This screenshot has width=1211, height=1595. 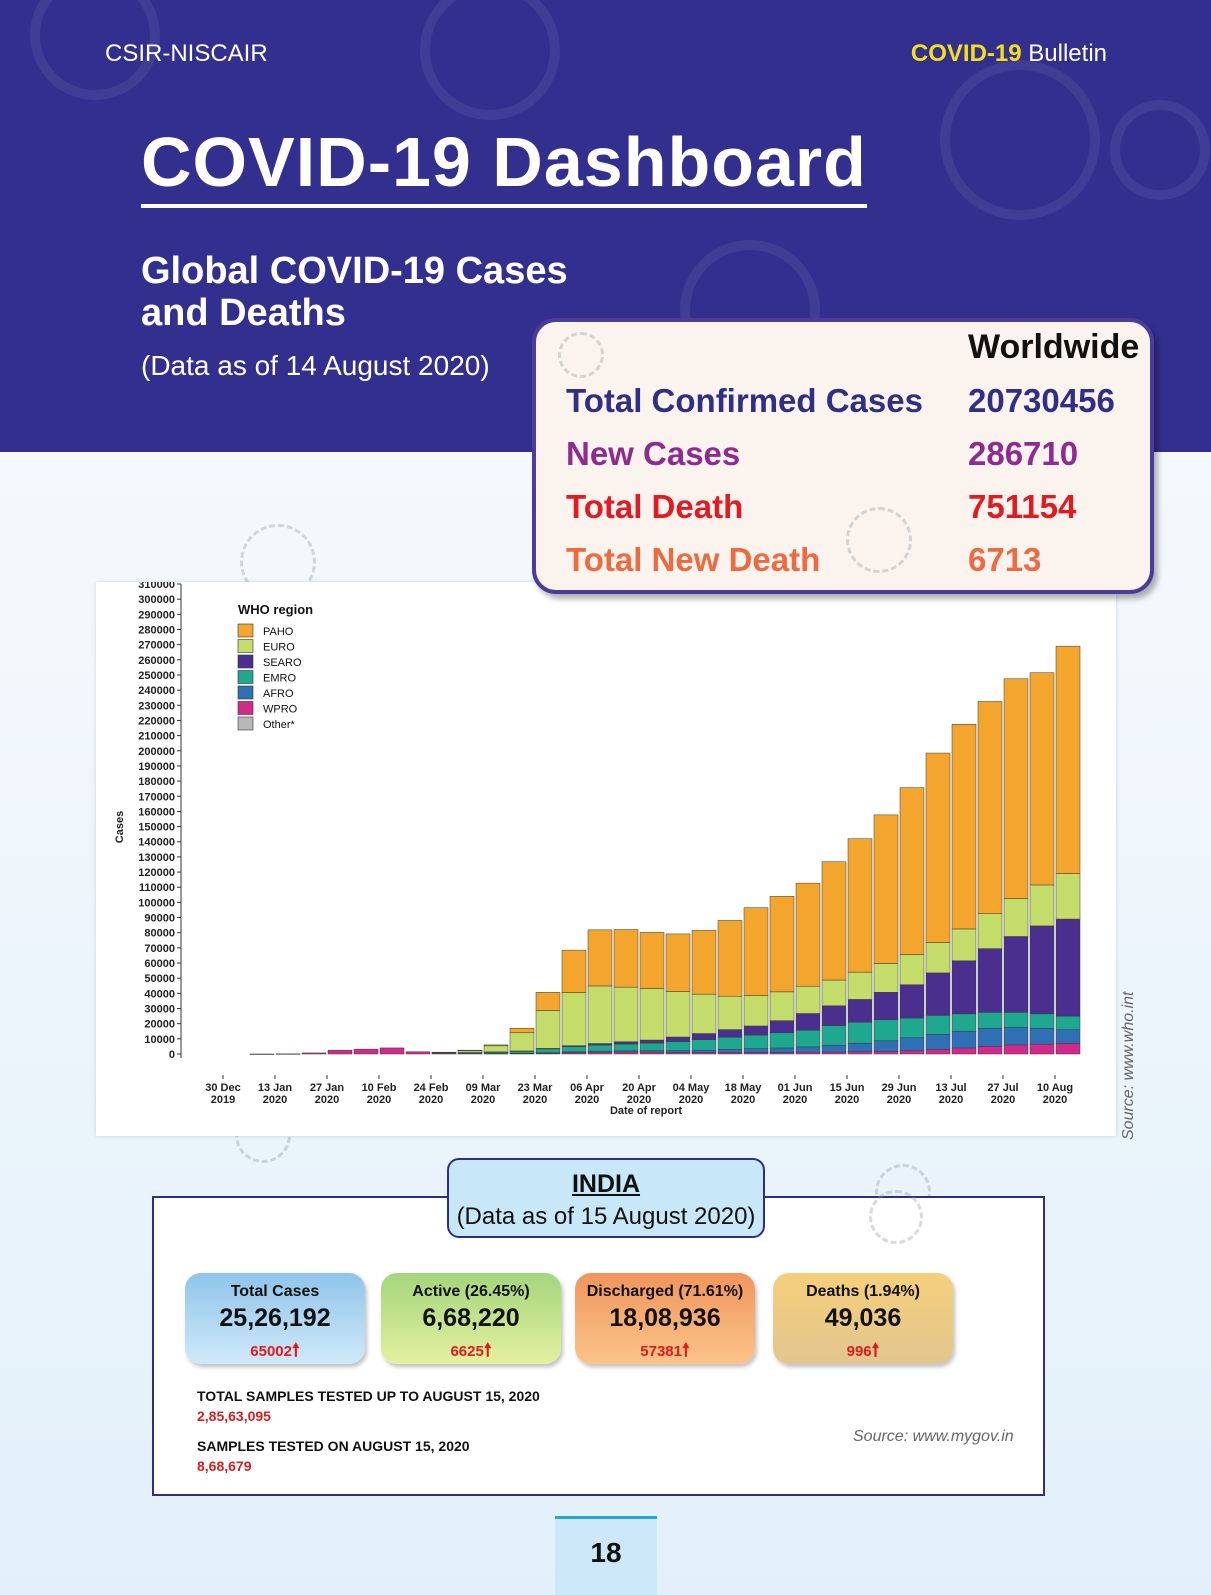 What do you see at coordinates (280, 710) in the screenshot?
I see `legend-label: WPRO` at bounding box center [280, 710].